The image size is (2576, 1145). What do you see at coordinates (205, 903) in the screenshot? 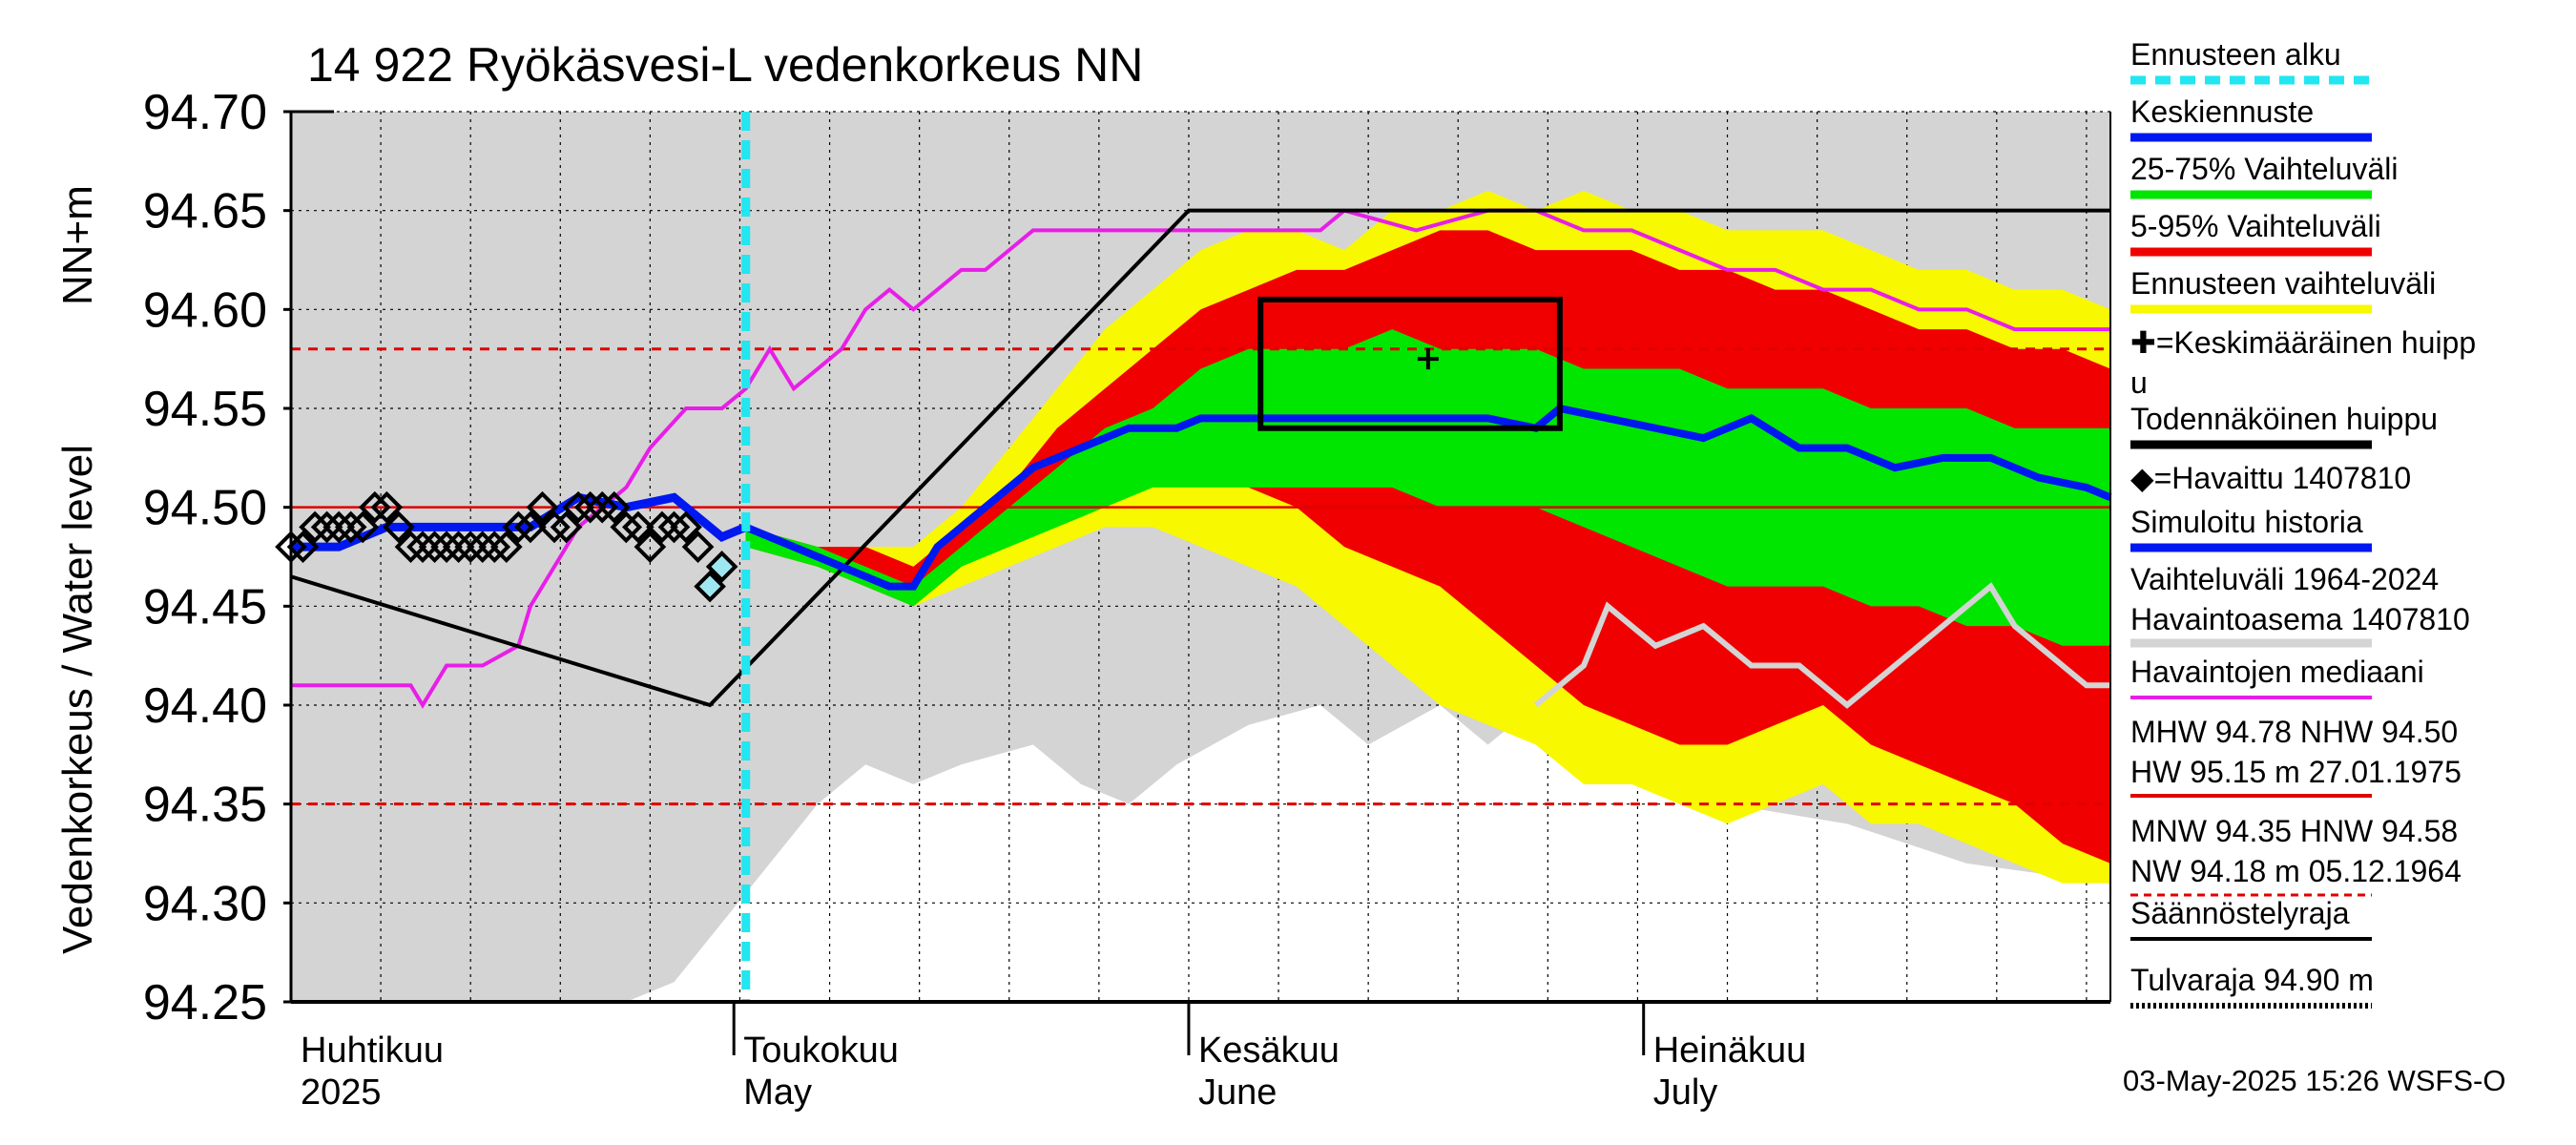
I see `y-tick-label: 94.30` at bounding box center [205, 903].